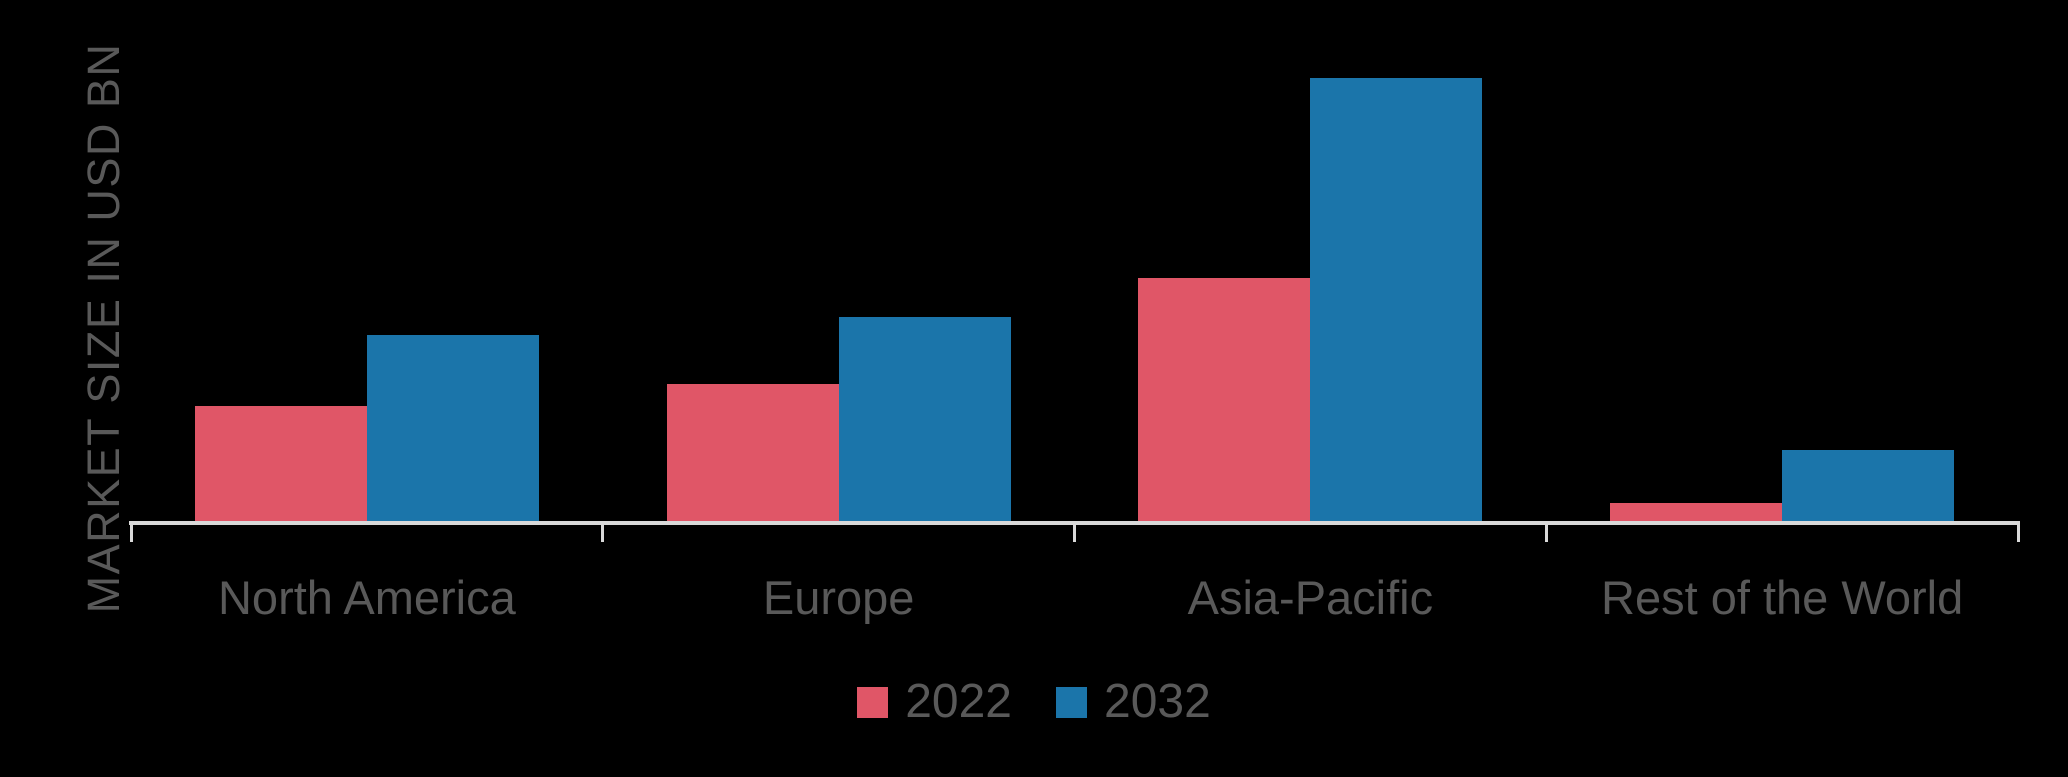 The image size is (2068, 777). What do you see at coordinates (1782, 597) in the screenshot?
I see `x-axis-label-rest-of-the-world: Rest of the World` at bounding box center [1782, 597].